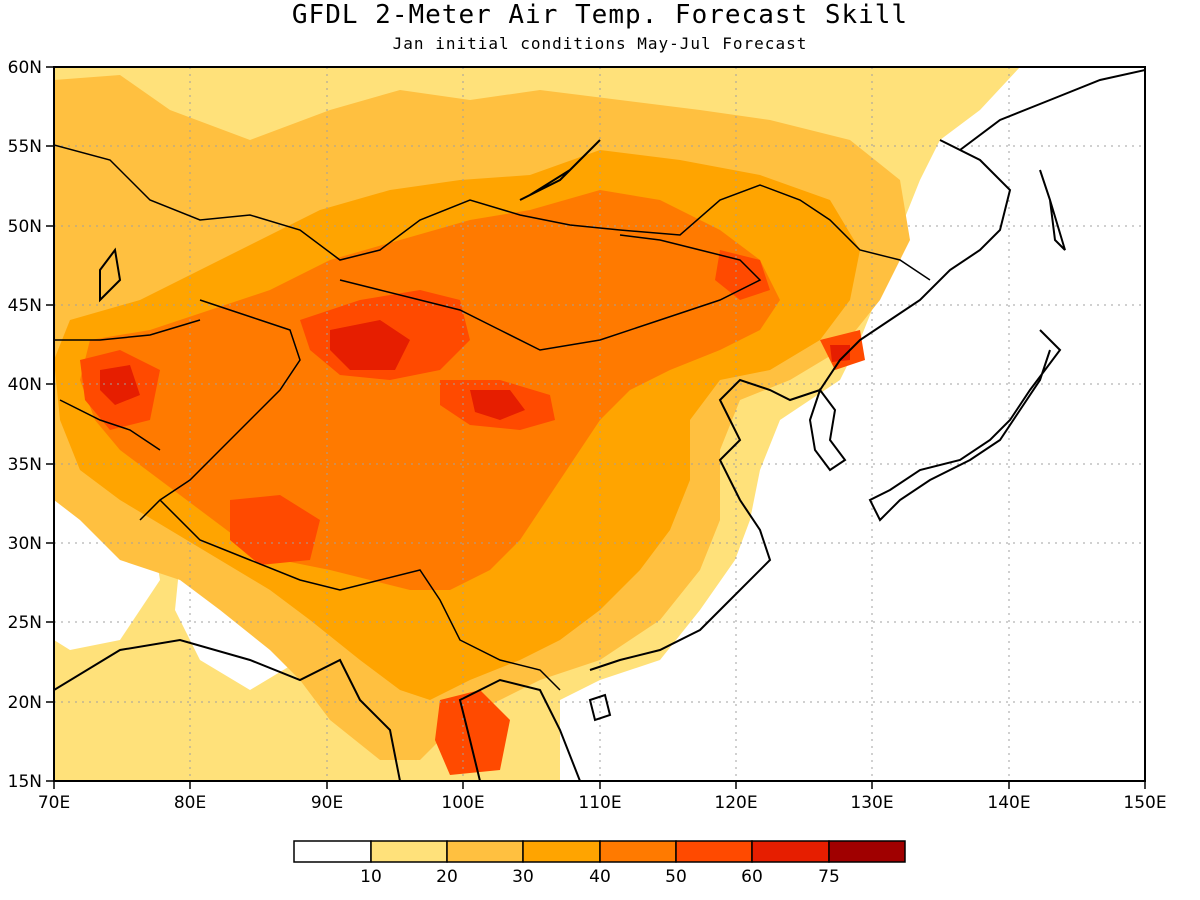 The height and width of the screenshot is (900, 1200). Describe the element at coordinates (25, 465) in the screenshot. I see `lat-tick-label: 35N` at that location.